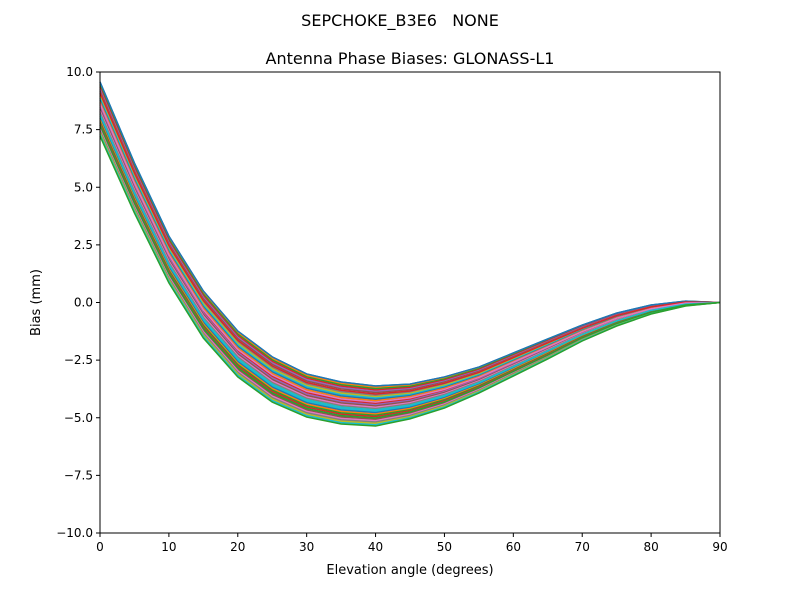 This screenshot has width=800, height=604. What do you see at coordinates (83, 130) in the screenshot?
I see `y-tick-label: 7.5` at bounding box center [83, 130].